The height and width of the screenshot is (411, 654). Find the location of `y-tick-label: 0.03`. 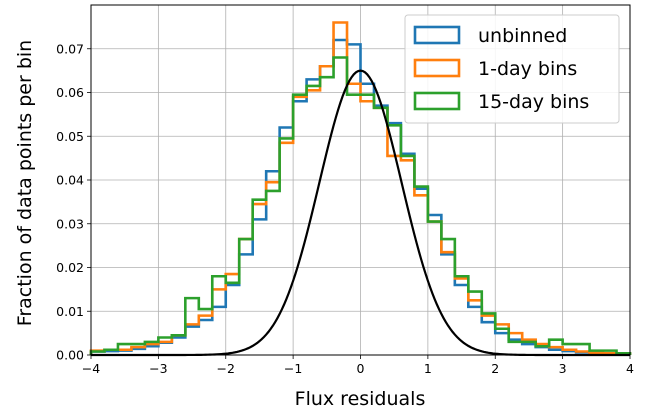

y-tick-label: 0.03 is located at coordinates (70, 223).